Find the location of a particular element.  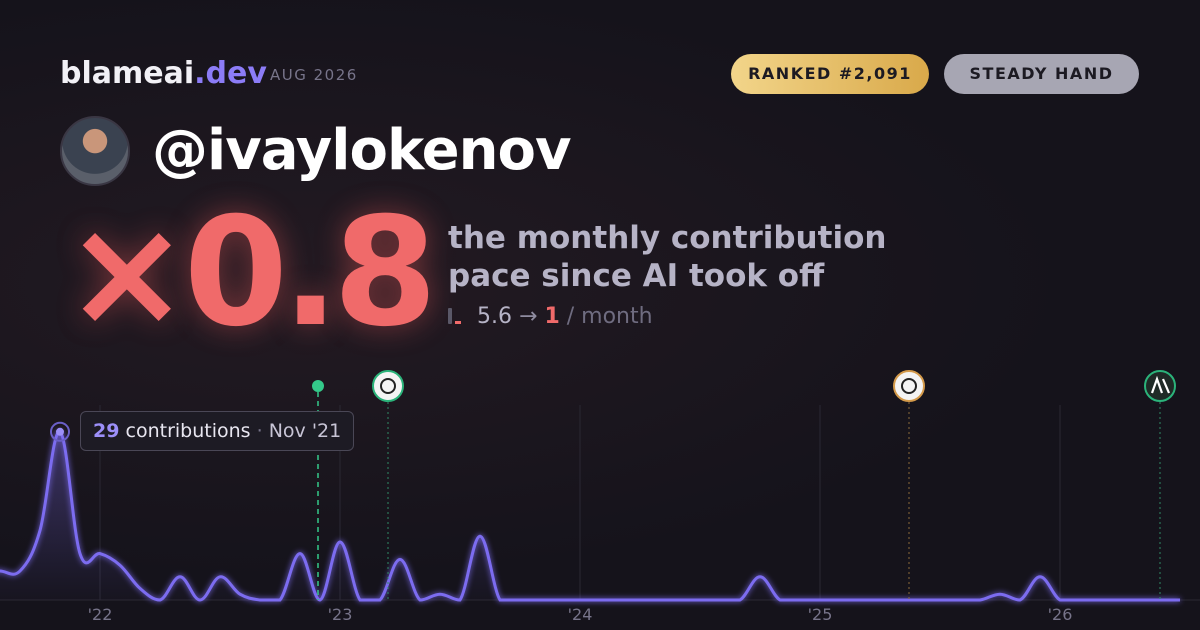

pace-unit: / month is located at coordinates (609, 316).